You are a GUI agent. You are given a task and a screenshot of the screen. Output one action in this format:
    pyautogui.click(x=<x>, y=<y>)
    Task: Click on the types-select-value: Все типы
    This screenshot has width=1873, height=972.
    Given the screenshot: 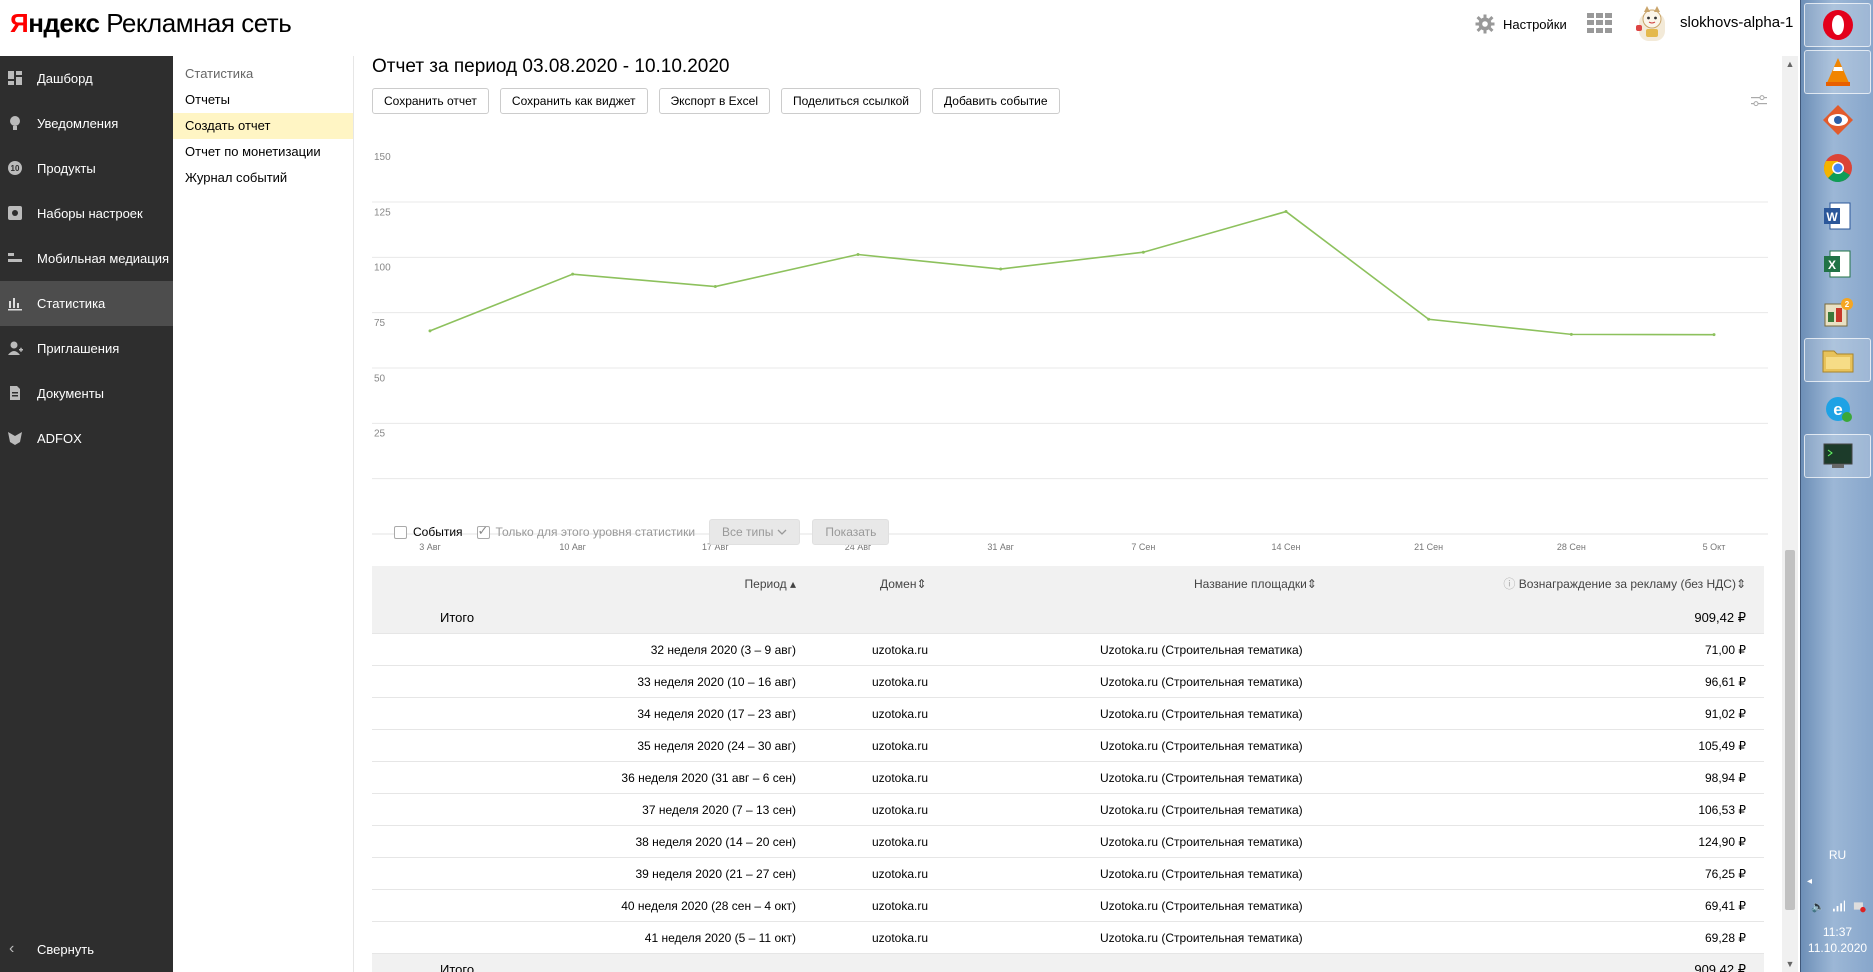 What is the action you would take?
    pyautogui.click(x=748, y=532)
    